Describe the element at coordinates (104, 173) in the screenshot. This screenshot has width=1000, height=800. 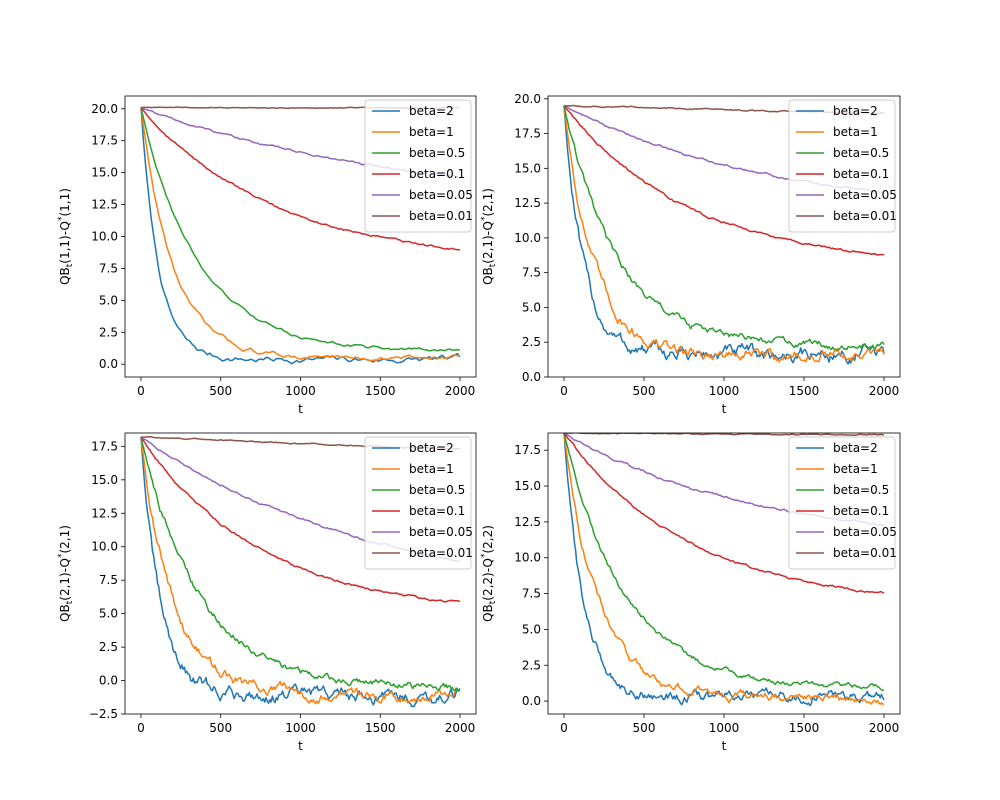
I see `y-tick-label: 15.0` at that location.